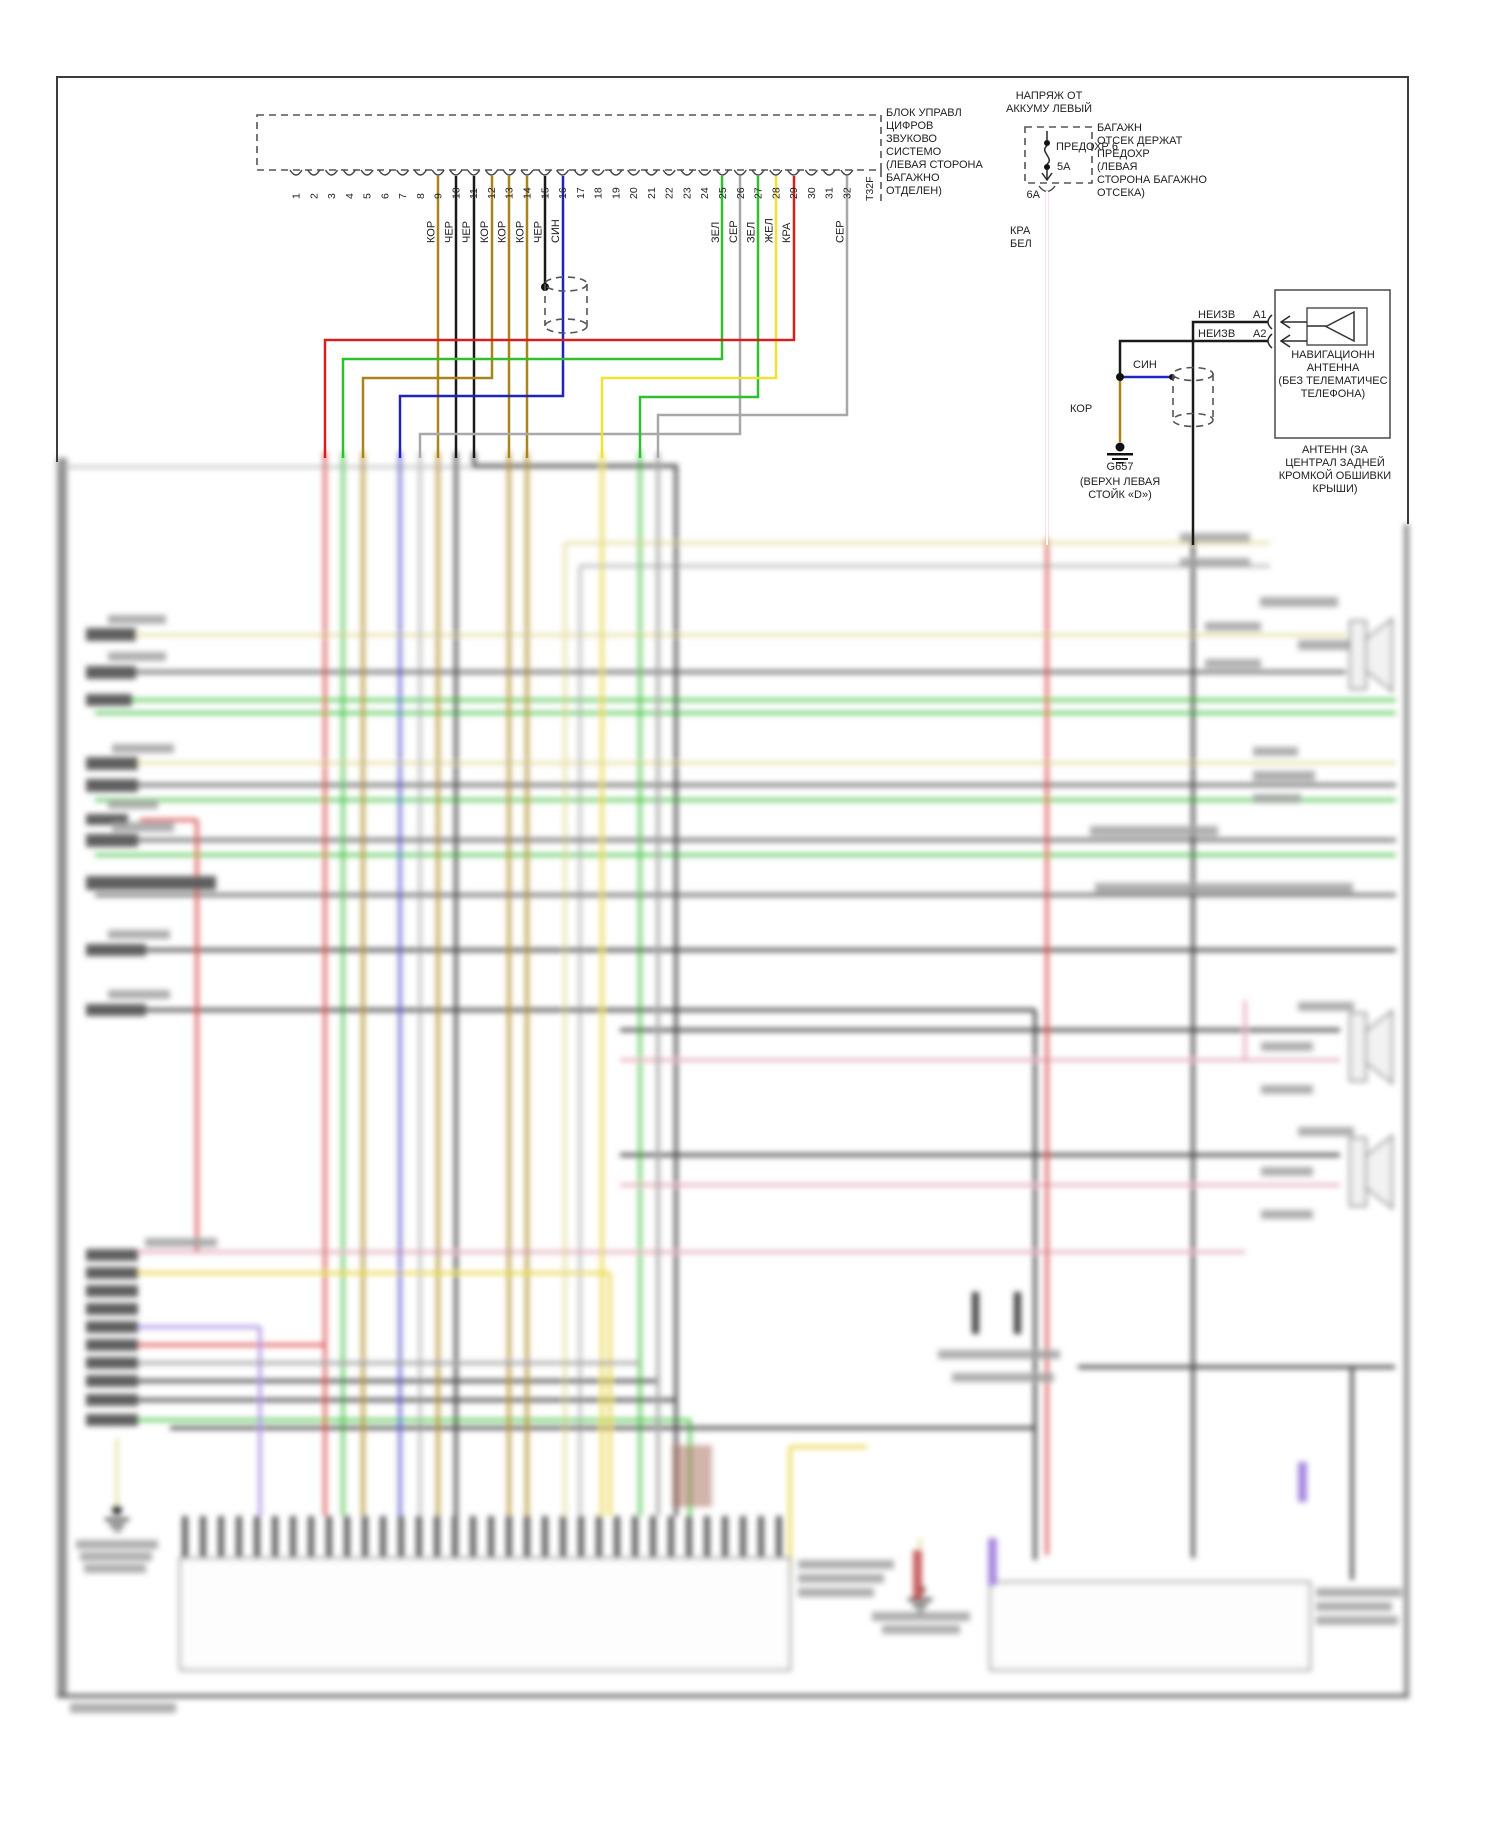  Describe the element at coordinates (616, 193) in the screenshot. I see `pin-number: 19` at that location.